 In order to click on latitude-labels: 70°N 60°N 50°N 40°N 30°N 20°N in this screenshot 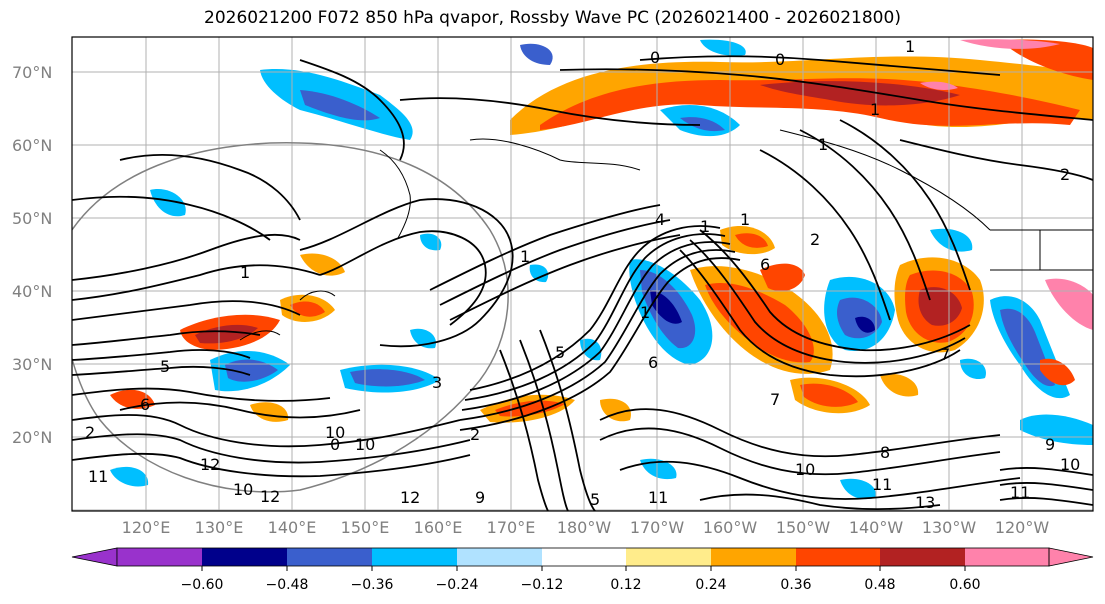, I will do `click(32, 255)`.